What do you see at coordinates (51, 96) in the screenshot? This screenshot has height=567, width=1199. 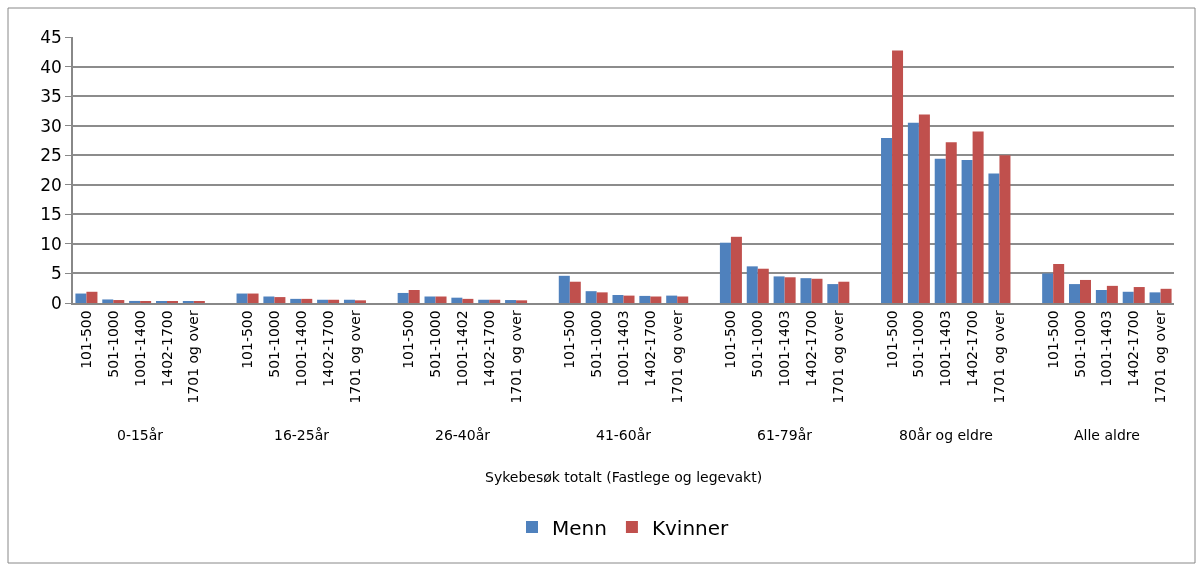 I see `y-tick-label: 35` at bounding box center [51, 96].